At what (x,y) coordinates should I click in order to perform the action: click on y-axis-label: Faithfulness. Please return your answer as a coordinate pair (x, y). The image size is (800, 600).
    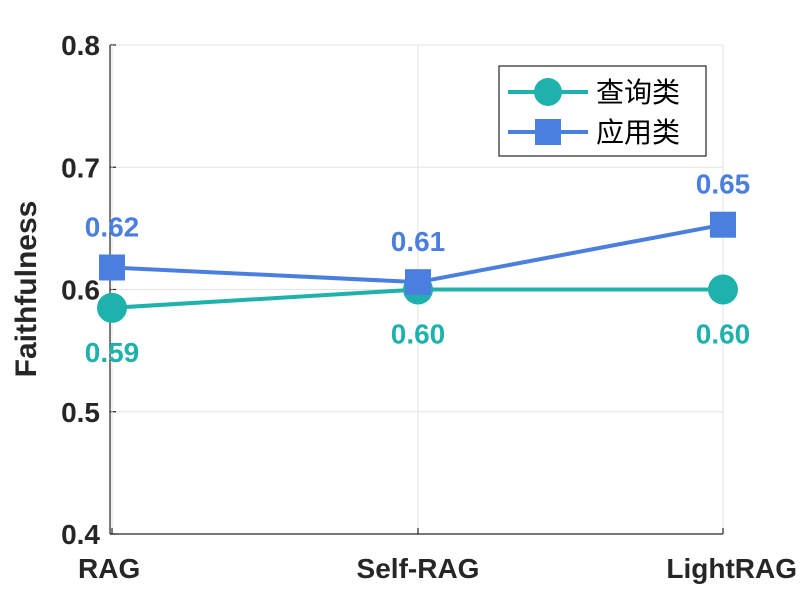
    Looking at the image, I should click on (26, 289).